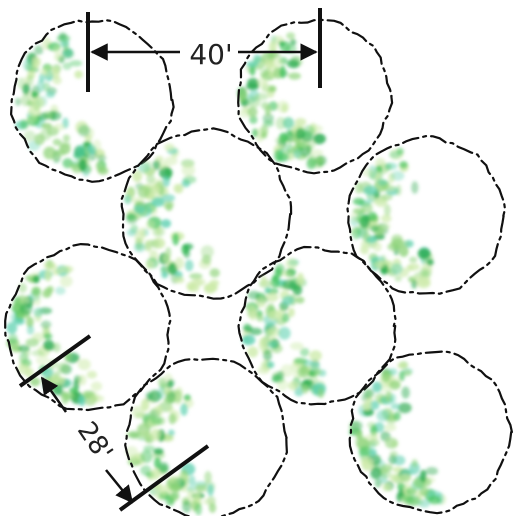 Image resolution: width=514 pixels, height=516 pixels. Describe the element at coordinates (164, 478) in the screenshot. I see `dimension-diagonal-extension-bottom` at that location.